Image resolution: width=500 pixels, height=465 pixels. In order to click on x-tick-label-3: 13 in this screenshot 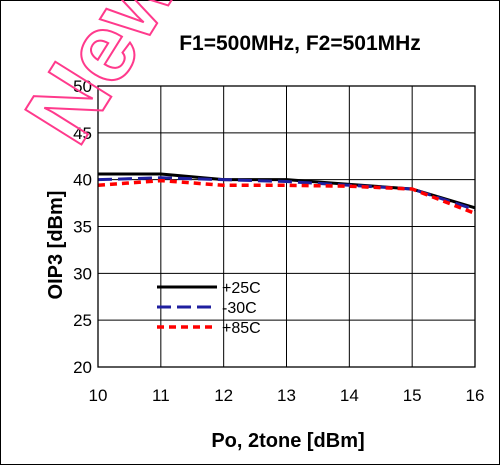, I will do `click(286, 395)`.